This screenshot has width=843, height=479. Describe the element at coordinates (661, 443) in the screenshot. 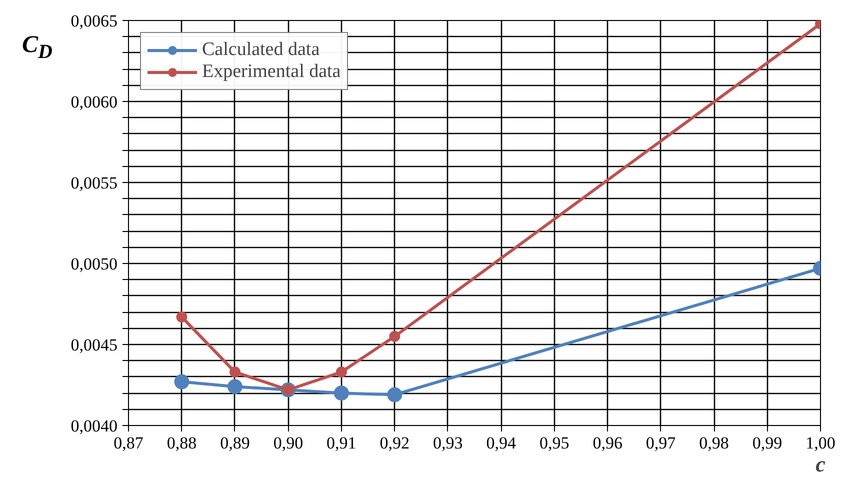

I see `x-tick-label: 0,97` at that location.